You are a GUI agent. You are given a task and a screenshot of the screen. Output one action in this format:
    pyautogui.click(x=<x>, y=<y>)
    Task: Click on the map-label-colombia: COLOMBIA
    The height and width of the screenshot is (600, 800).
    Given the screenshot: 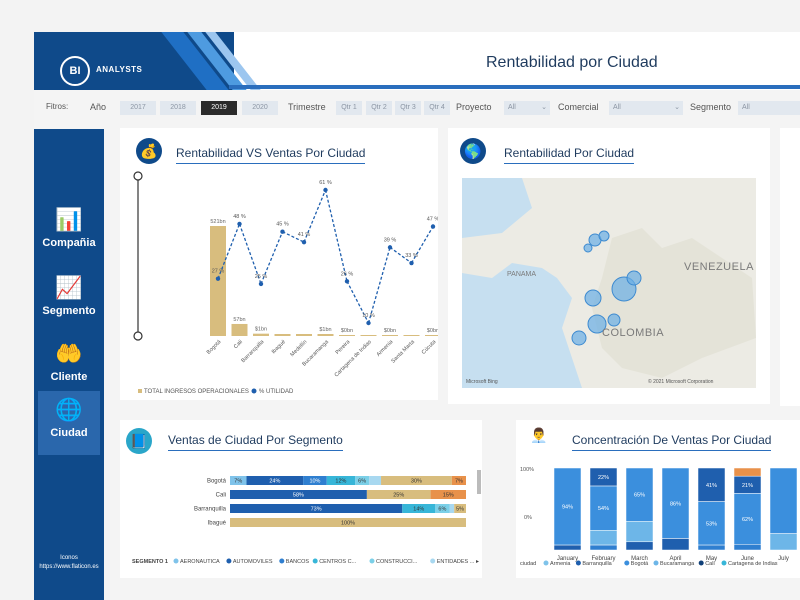 What is the action you would take?
    pyautogui.click(x=633, y=333)
    